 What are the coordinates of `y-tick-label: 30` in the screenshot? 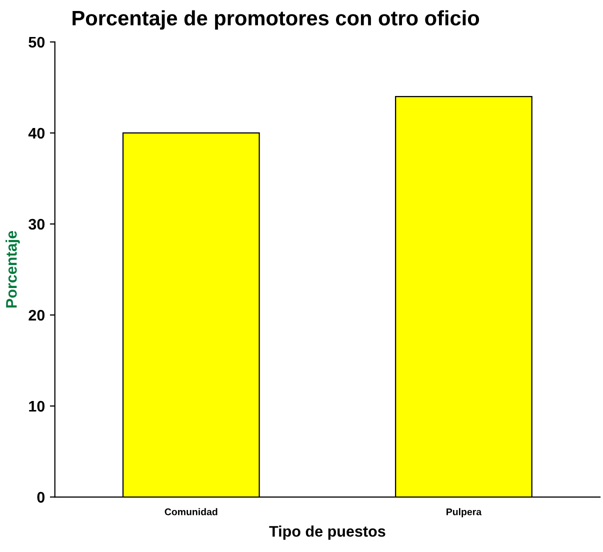 It's located at (36, 224).